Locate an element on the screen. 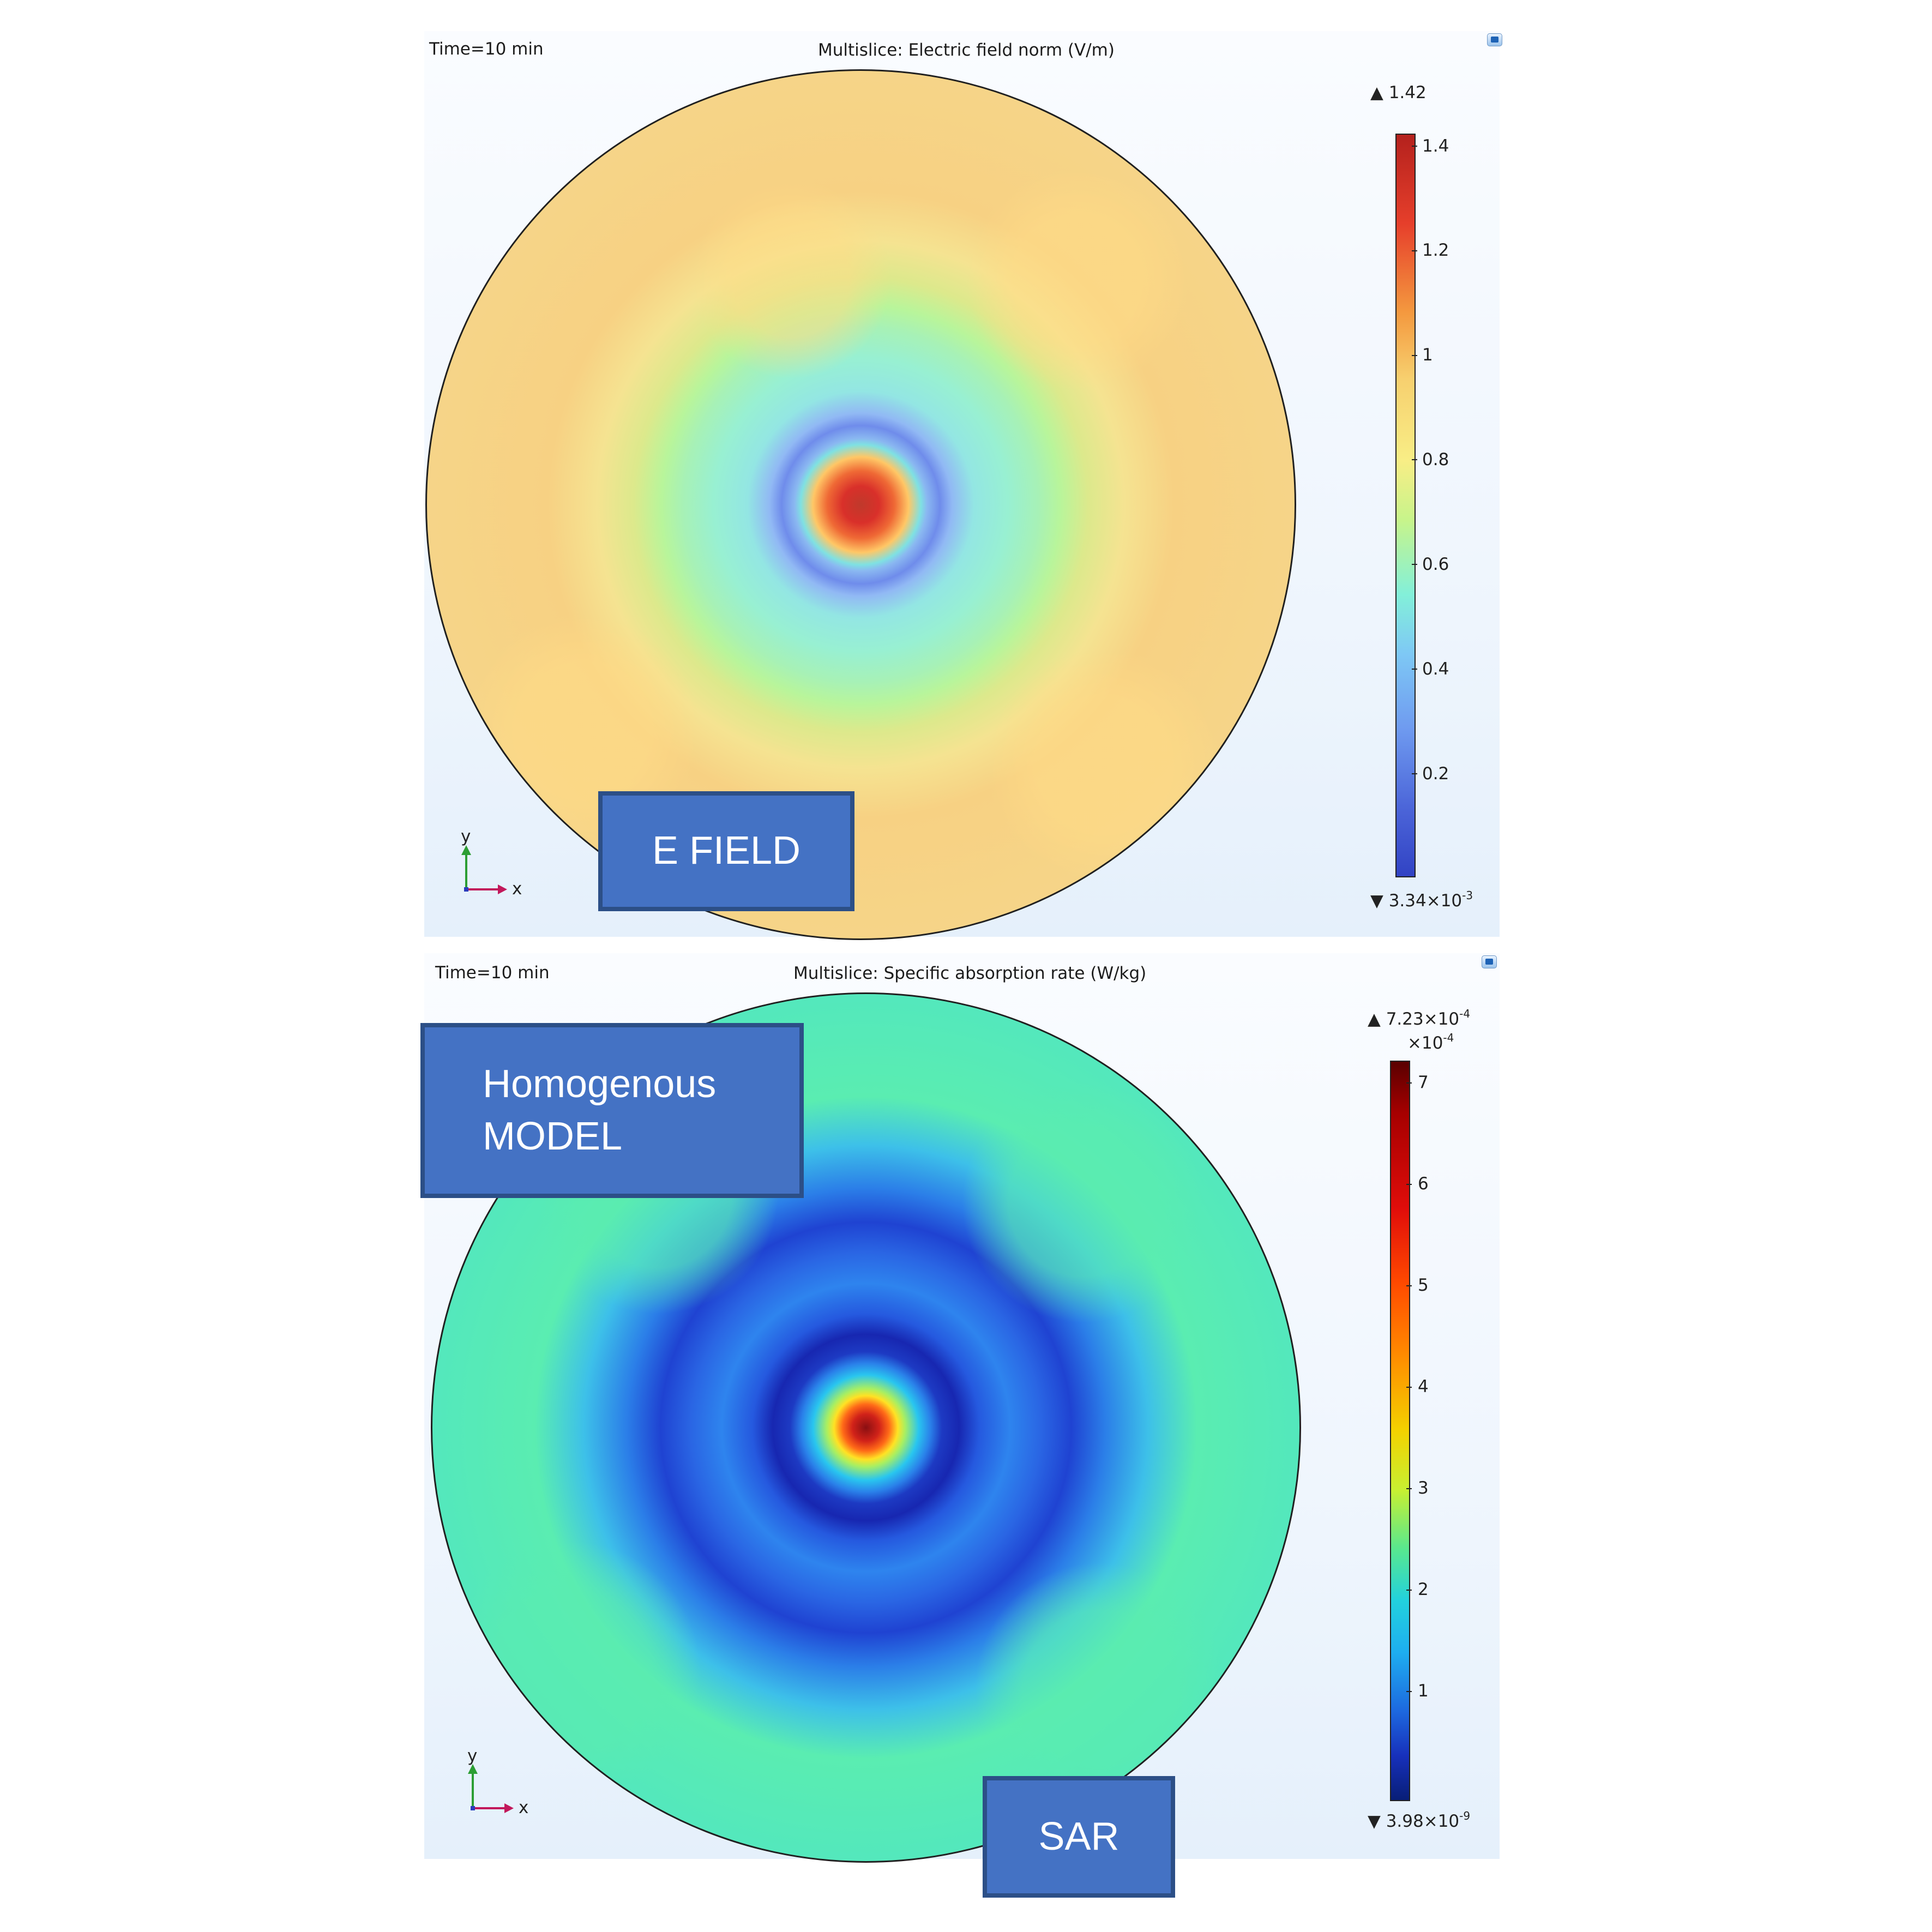  e-field-plot-title: Multislice: Electric field norm (V/m) is located at coordinates (966, 50).